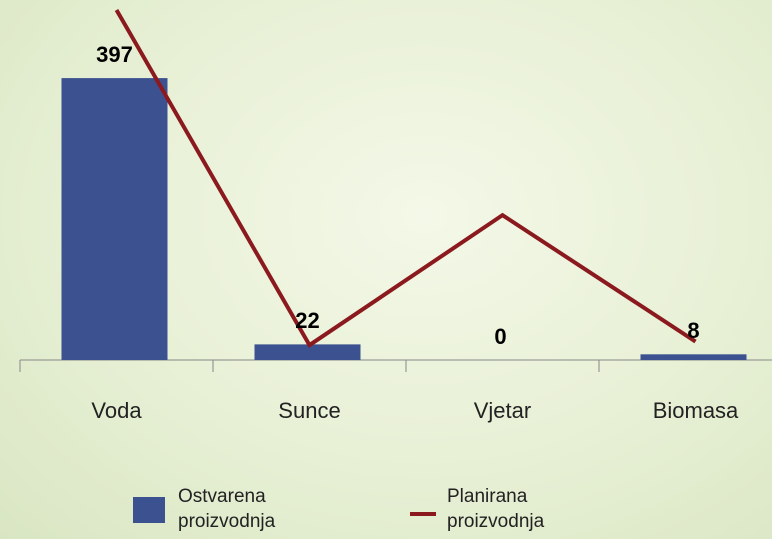 The height and width of the screenshot is (539, 772). I want to click on x-tick-label: Voda, so click(116, 410).